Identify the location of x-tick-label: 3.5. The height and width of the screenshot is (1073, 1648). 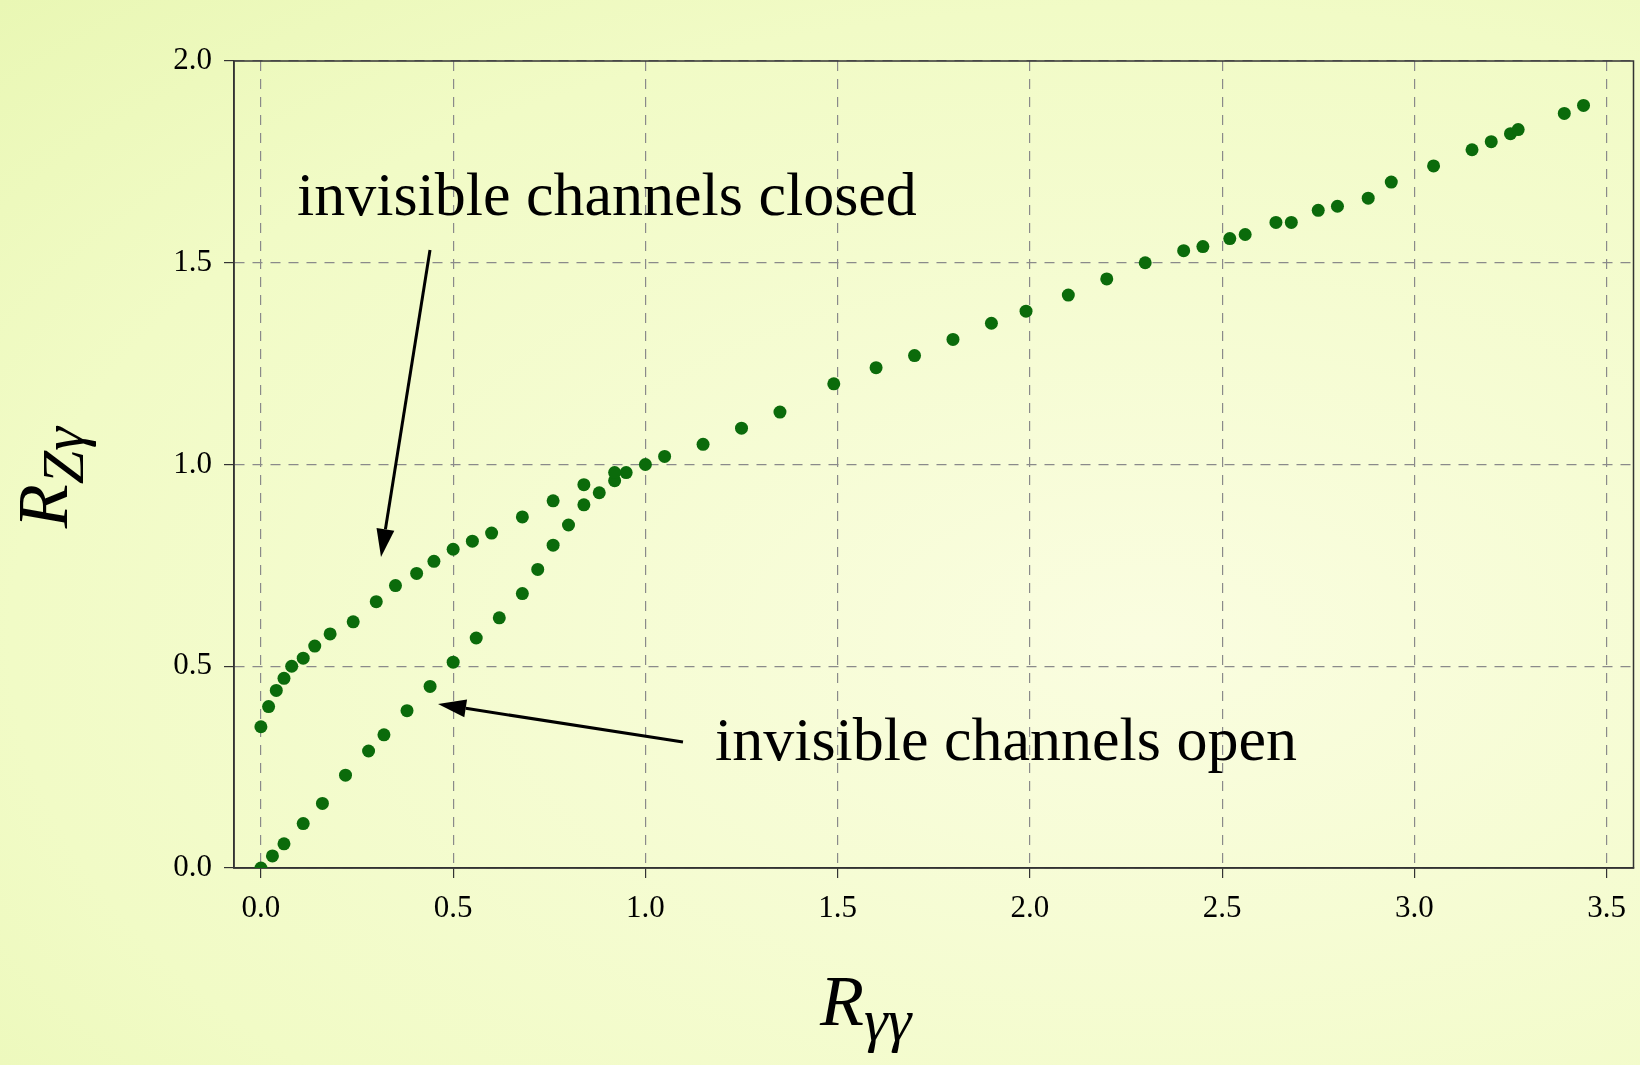
(1606, 906).